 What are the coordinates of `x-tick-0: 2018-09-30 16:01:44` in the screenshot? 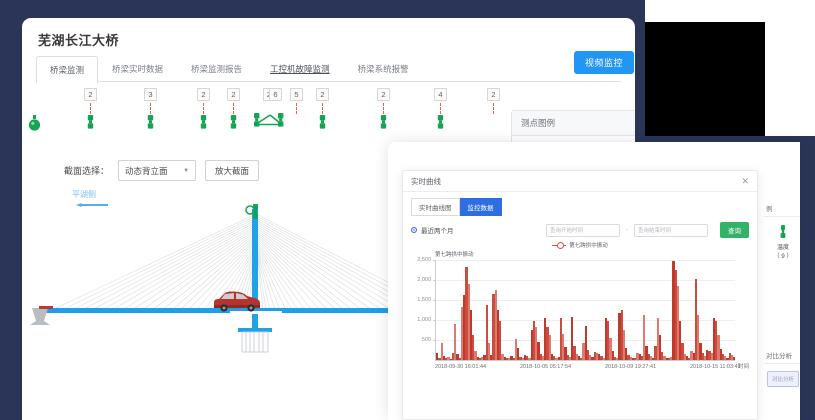 It's located at (461, 367).